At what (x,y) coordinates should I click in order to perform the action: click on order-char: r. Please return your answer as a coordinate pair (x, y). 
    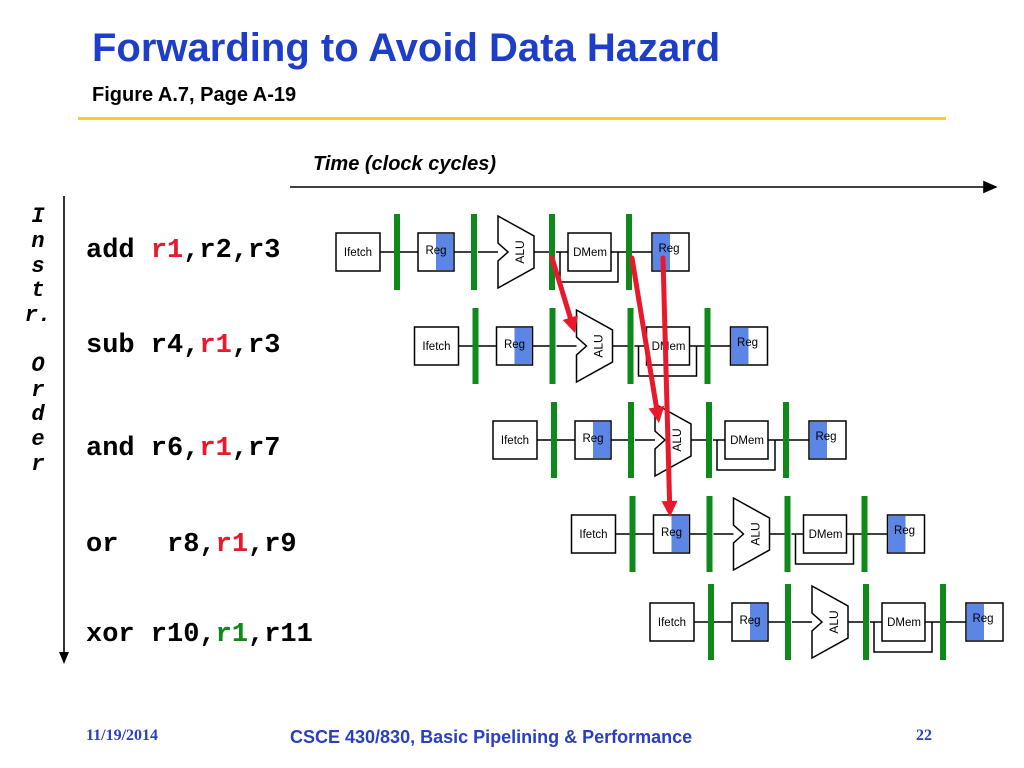
    Looking at the image, I should click on (38, 390).